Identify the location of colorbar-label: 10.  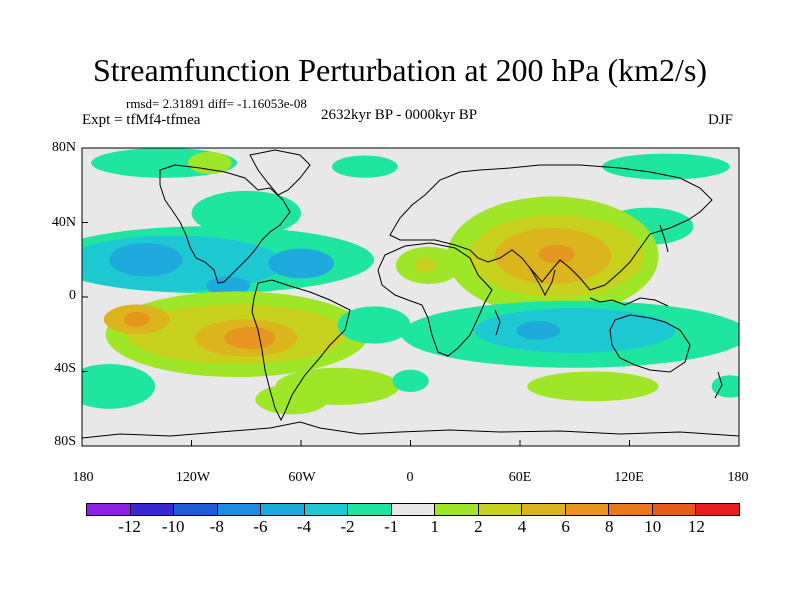
(653, 526).